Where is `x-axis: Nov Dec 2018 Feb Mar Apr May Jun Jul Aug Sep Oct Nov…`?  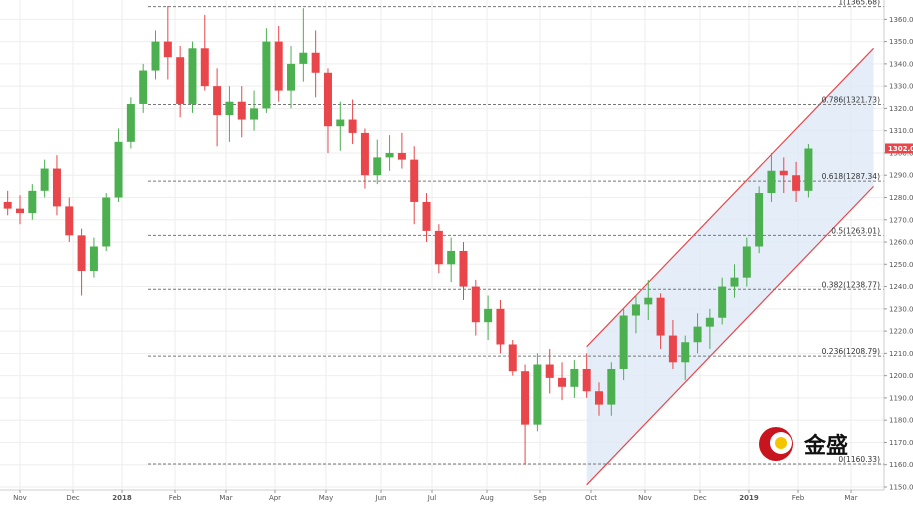
x-axis: Nov Dec 2018 Feb Mar Apr May Jun Jul Aug Sep Oct Nov… is located at coordinates (442, 495).